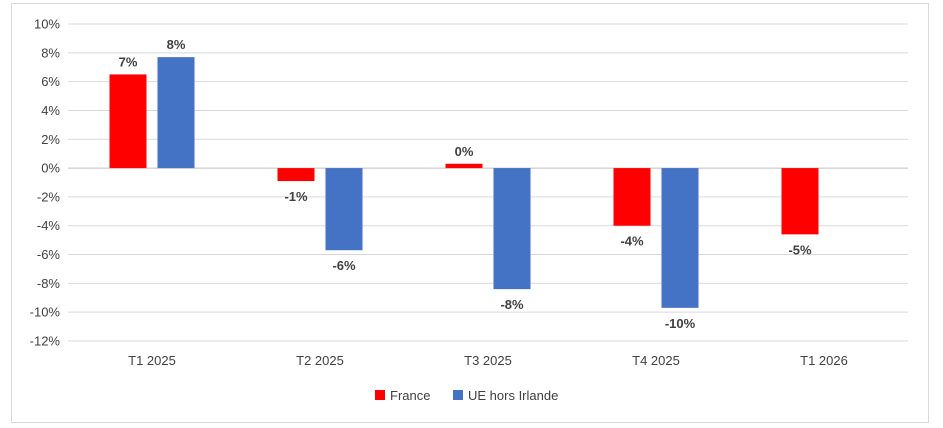 The width and height of the screenshot is (943, 428). Describe the element at coordinates (824, 360) in the screenshot. I see `x-tick-label: T1 2026` at that location.